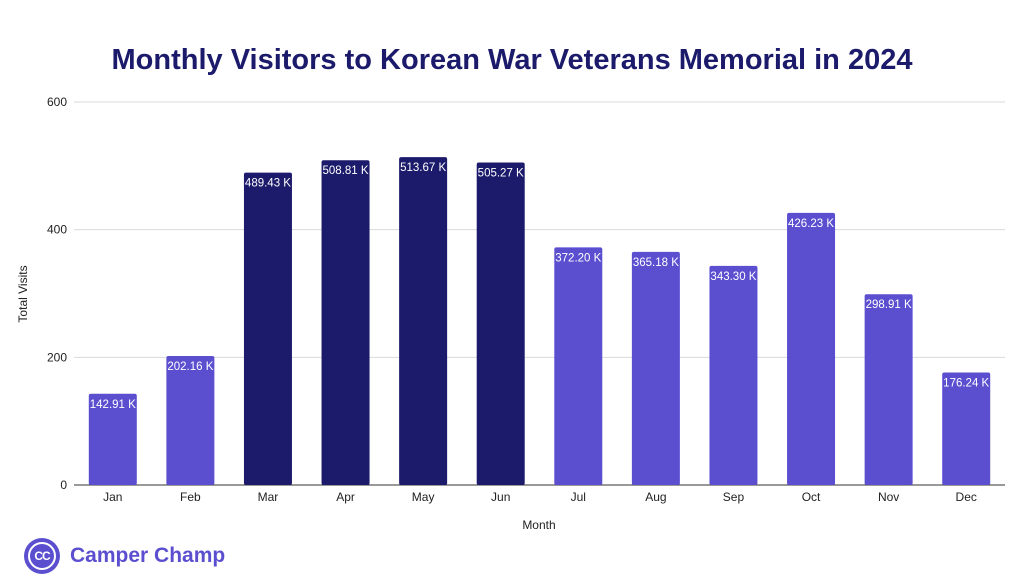 This screenshot has width=1024, height=582. What do you see at coordinates (540, 497) in the screenshot?
I see `x-axis-ticks: Jan Feb Mar Apr May Jun Jul Aug Sep Oct Nov Dec` at bounding box center [540, 497].